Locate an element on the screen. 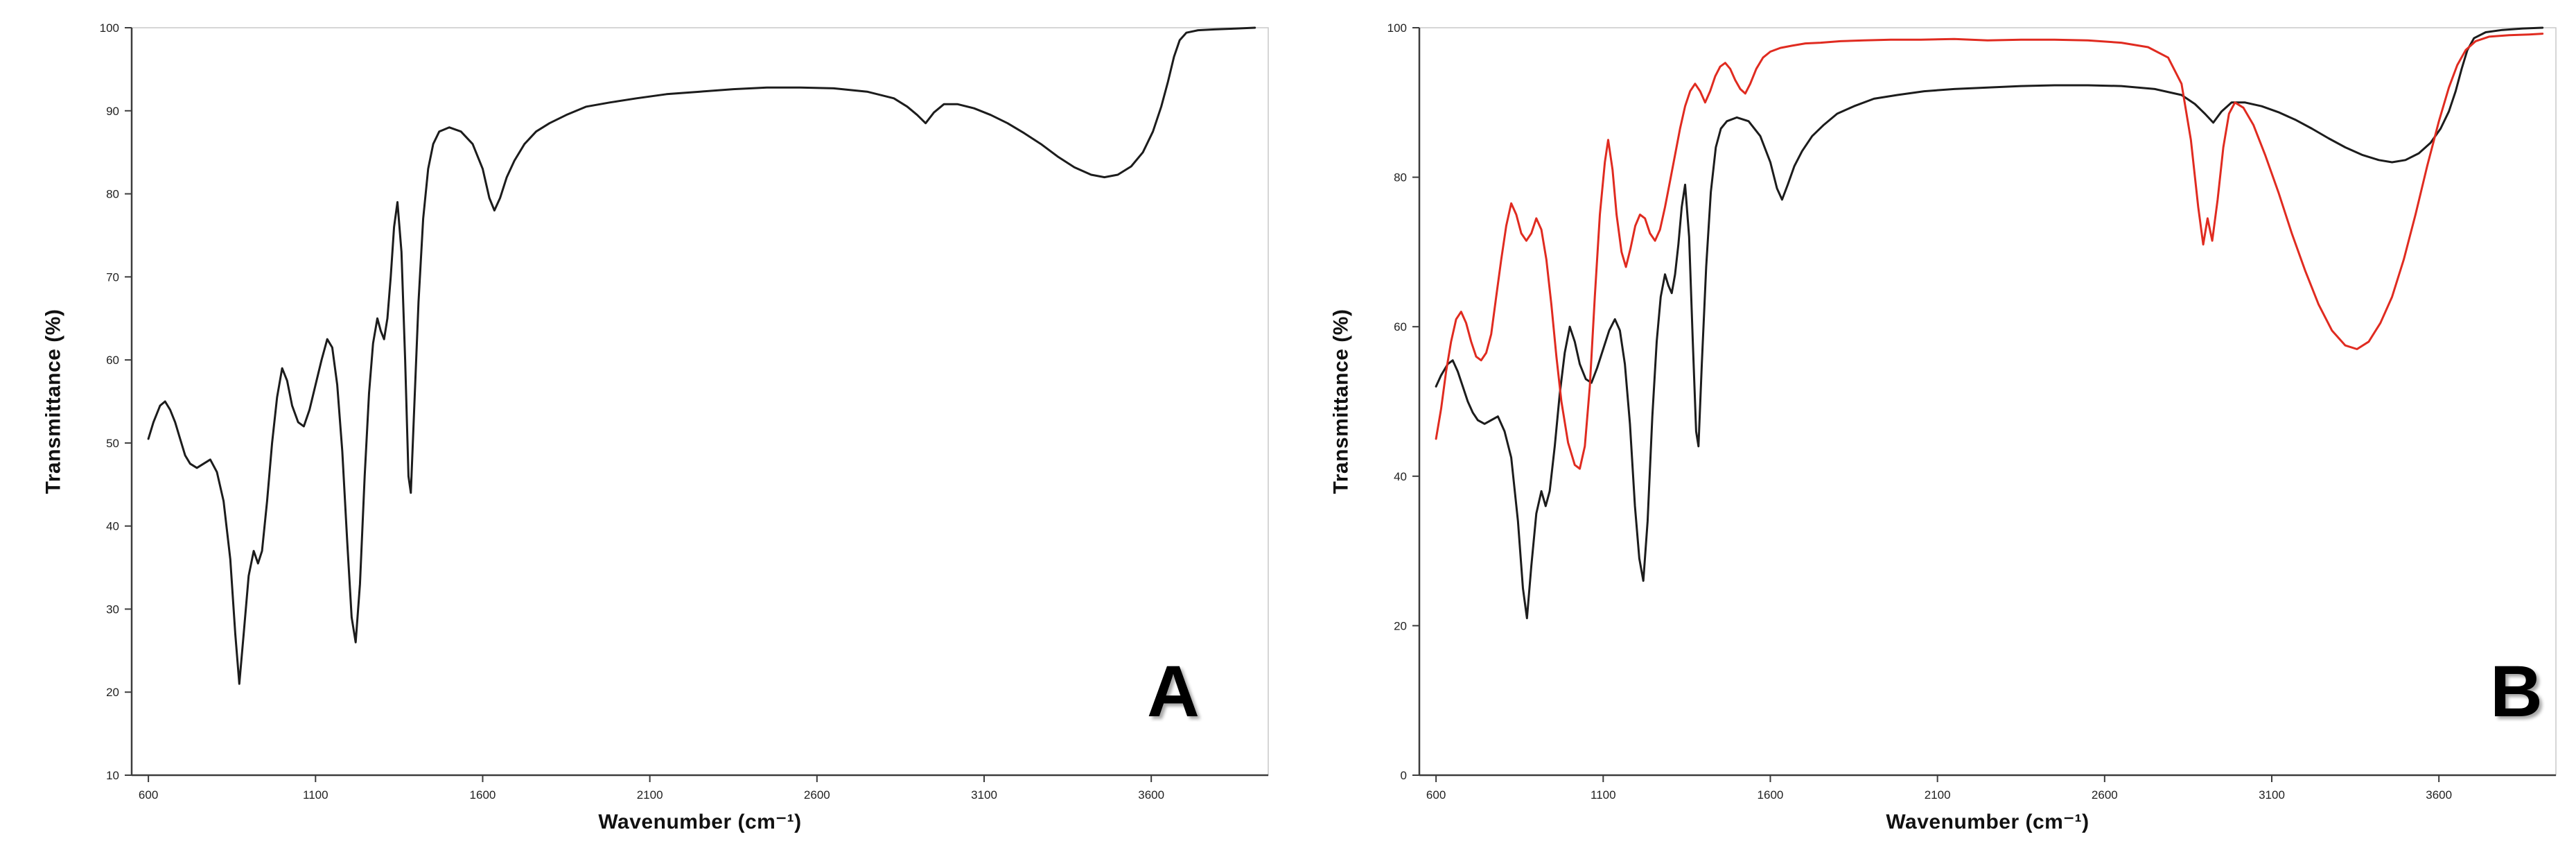  svg-text: 50 is located at coordinates (112, 443).